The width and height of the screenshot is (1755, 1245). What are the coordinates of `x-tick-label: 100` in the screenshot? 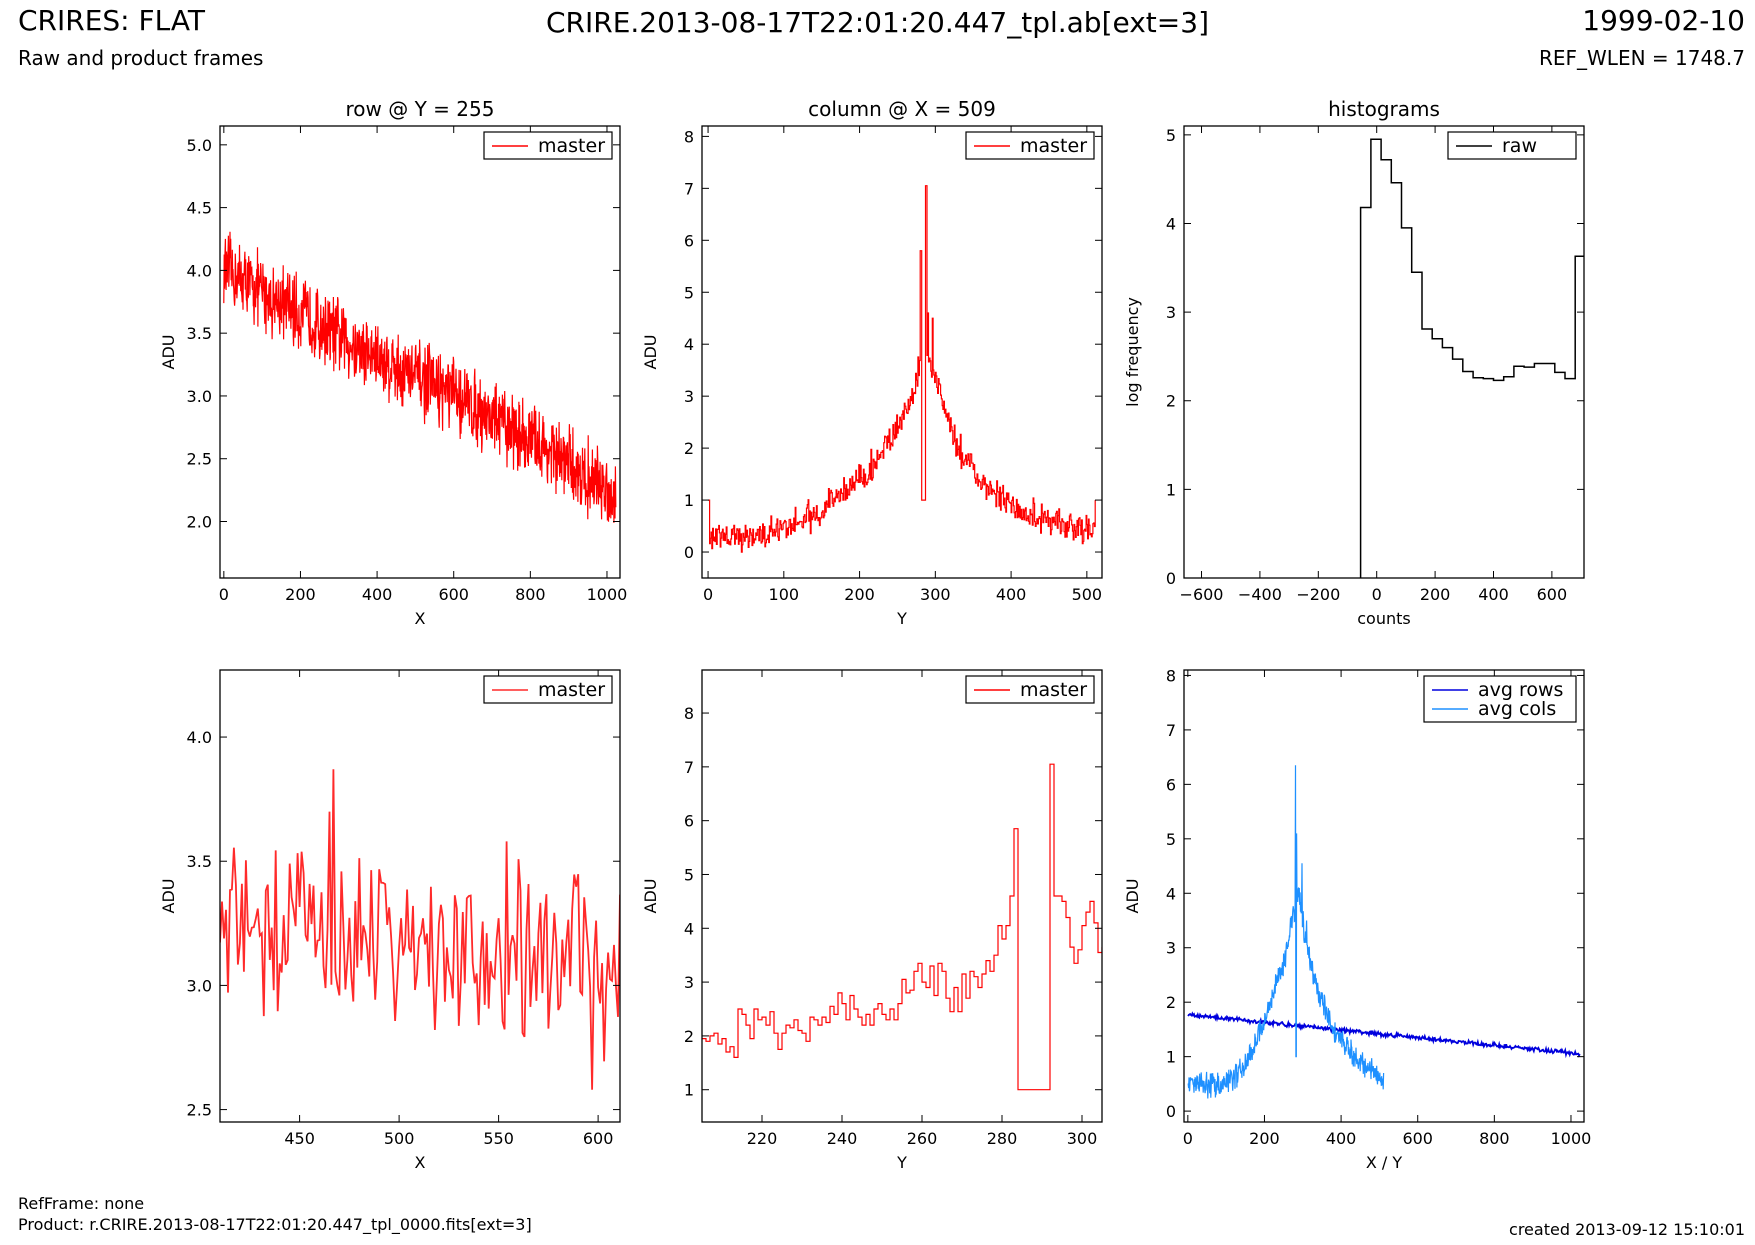 It's located at (784, 594).